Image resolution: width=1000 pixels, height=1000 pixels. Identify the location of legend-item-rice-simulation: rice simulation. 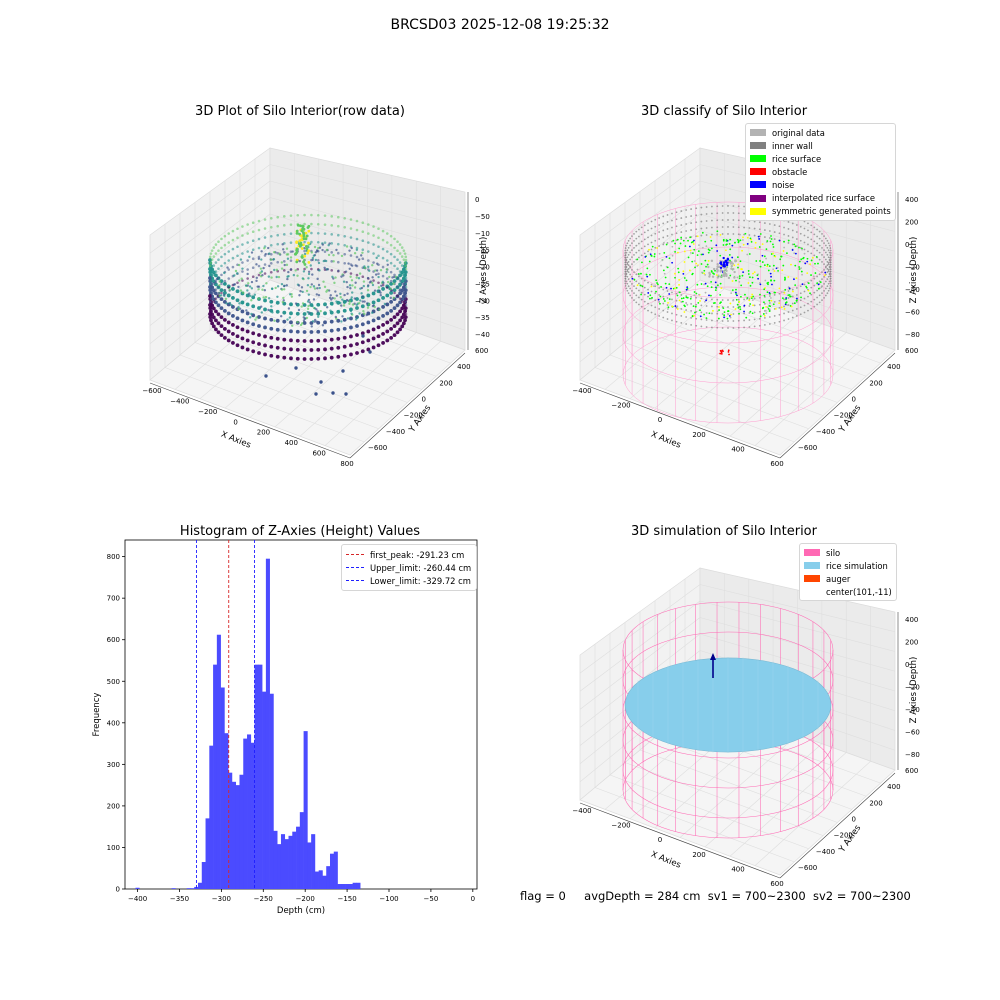
(848, 565).